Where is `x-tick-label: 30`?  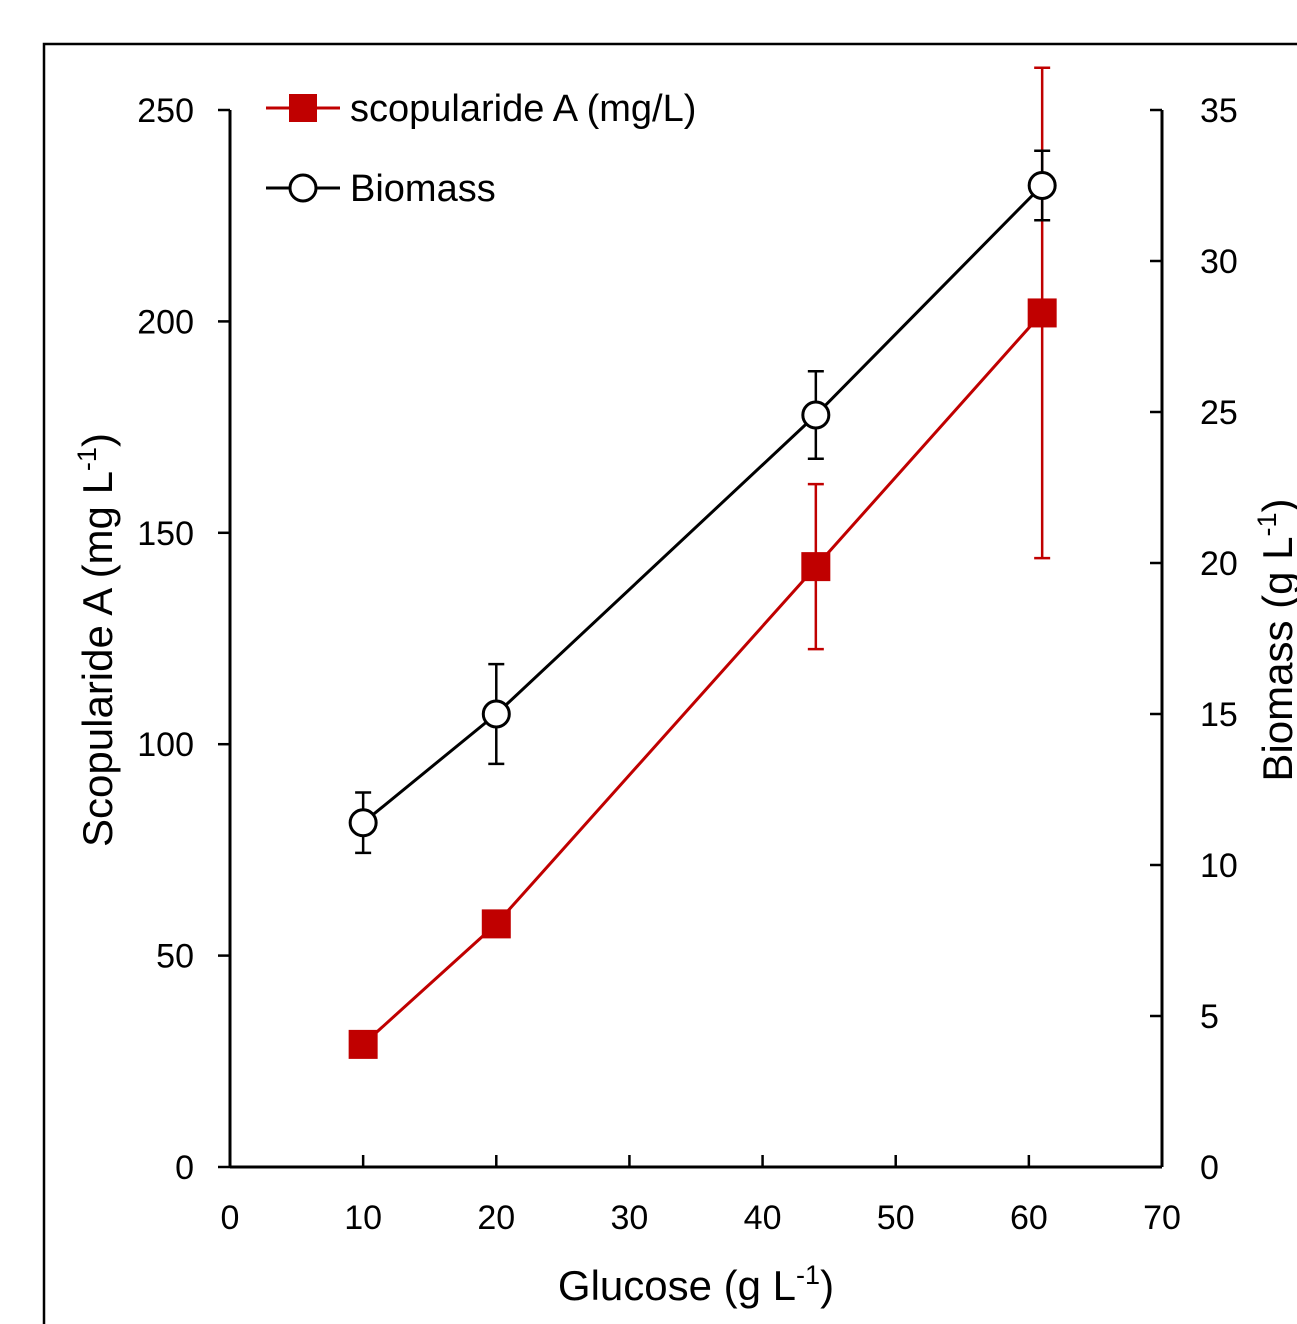
x-tick-label: 30 is located at coordinates (630, 1218).